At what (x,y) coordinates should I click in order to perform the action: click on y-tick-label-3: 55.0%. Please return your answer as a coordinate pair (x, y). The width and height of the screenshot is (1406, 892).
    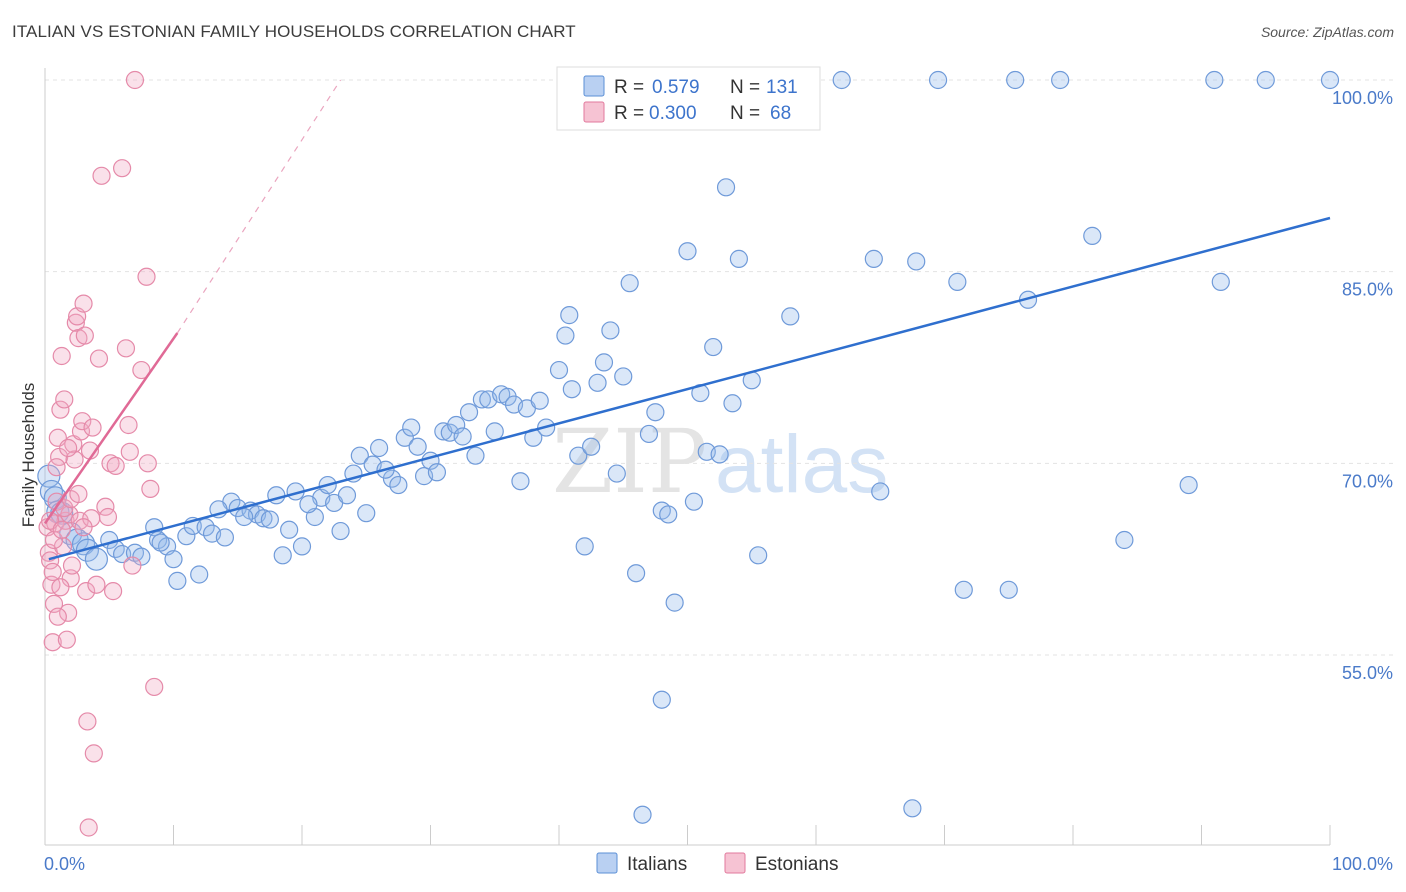
    Looking at the image, I should click on (1367, 673).